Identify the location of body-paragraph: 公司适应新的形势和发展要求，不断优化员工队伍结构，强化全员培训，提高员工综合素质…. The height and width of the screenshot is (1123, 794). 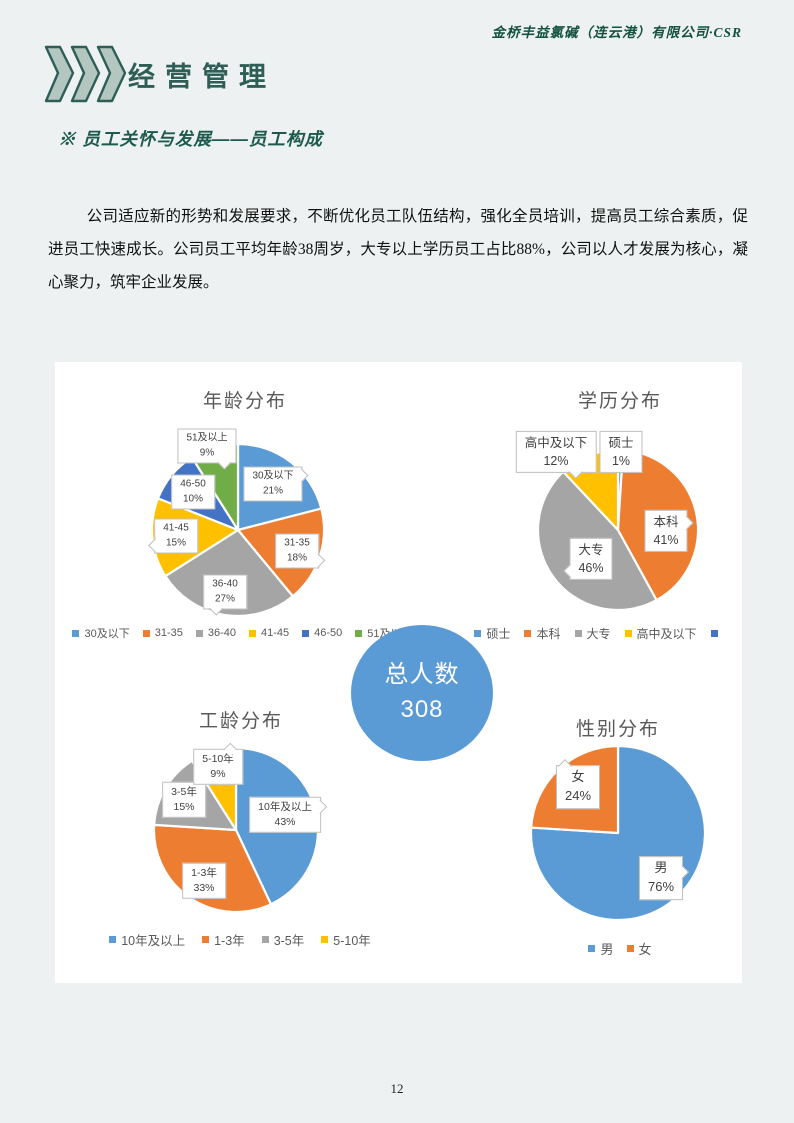
(398, 249).